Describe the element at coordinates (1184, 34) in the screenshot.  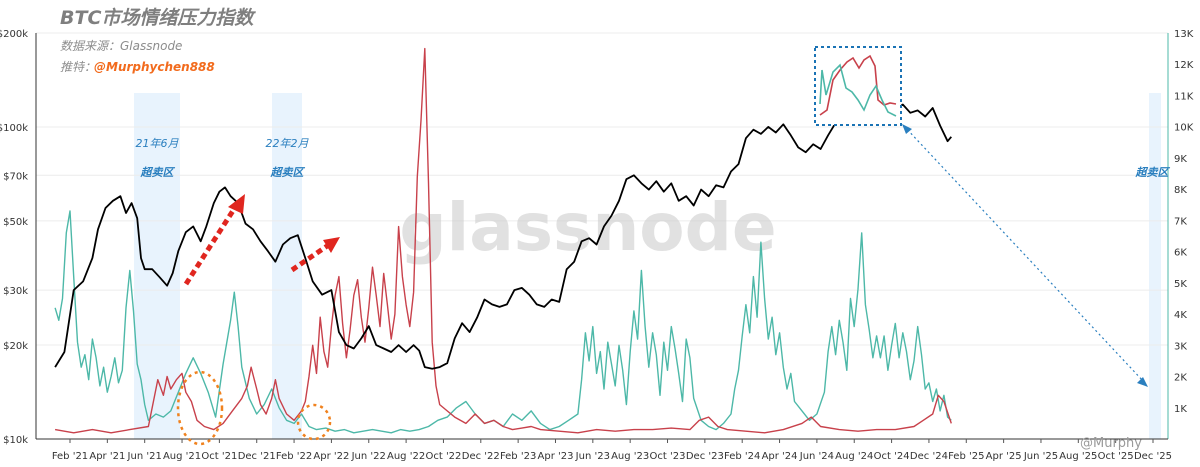
I see `right-tick-label: 13K` at that location.